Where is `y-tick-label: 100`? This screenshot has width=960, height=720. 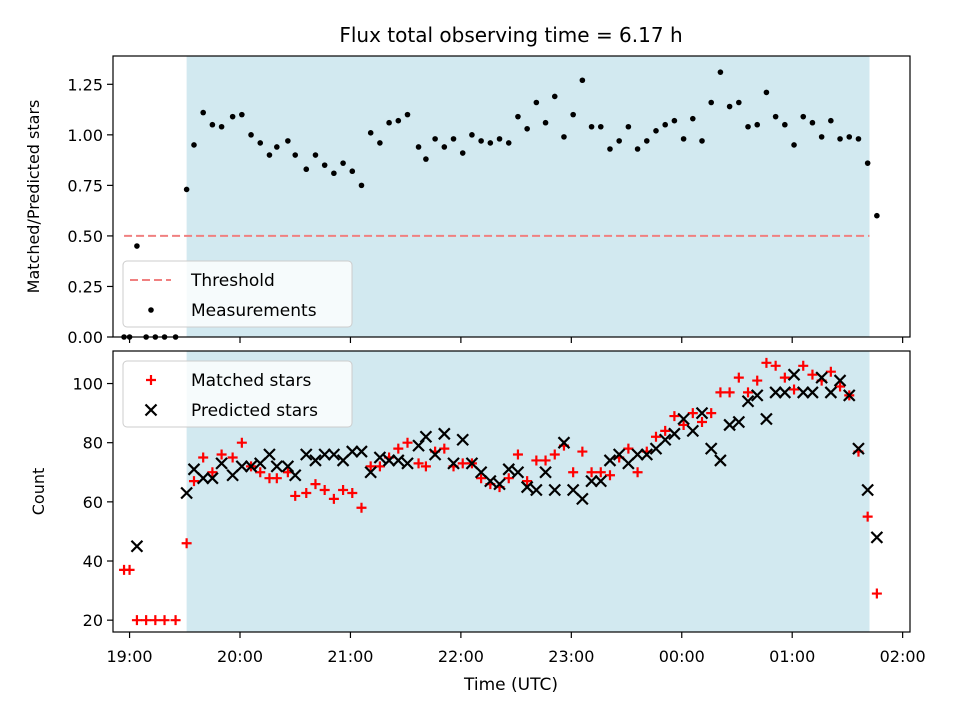
y-tick-label: 100 is located at coordinates (87, 384).